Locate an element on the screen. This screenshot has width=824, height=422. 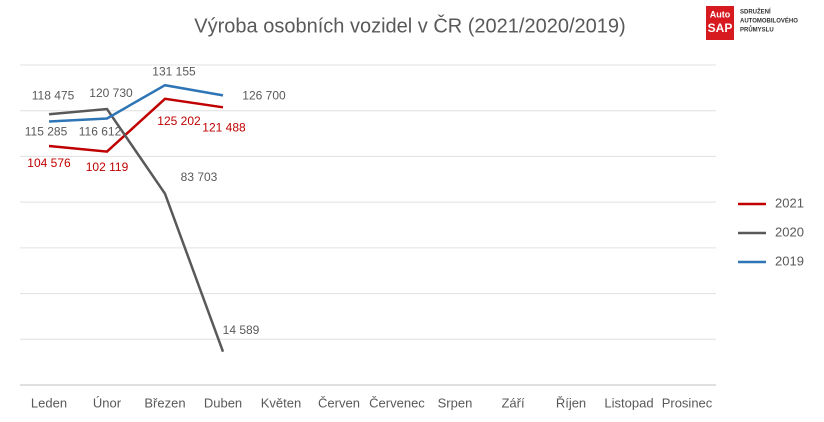
x-tick-label: Duben is located at coordinates (223, 402).